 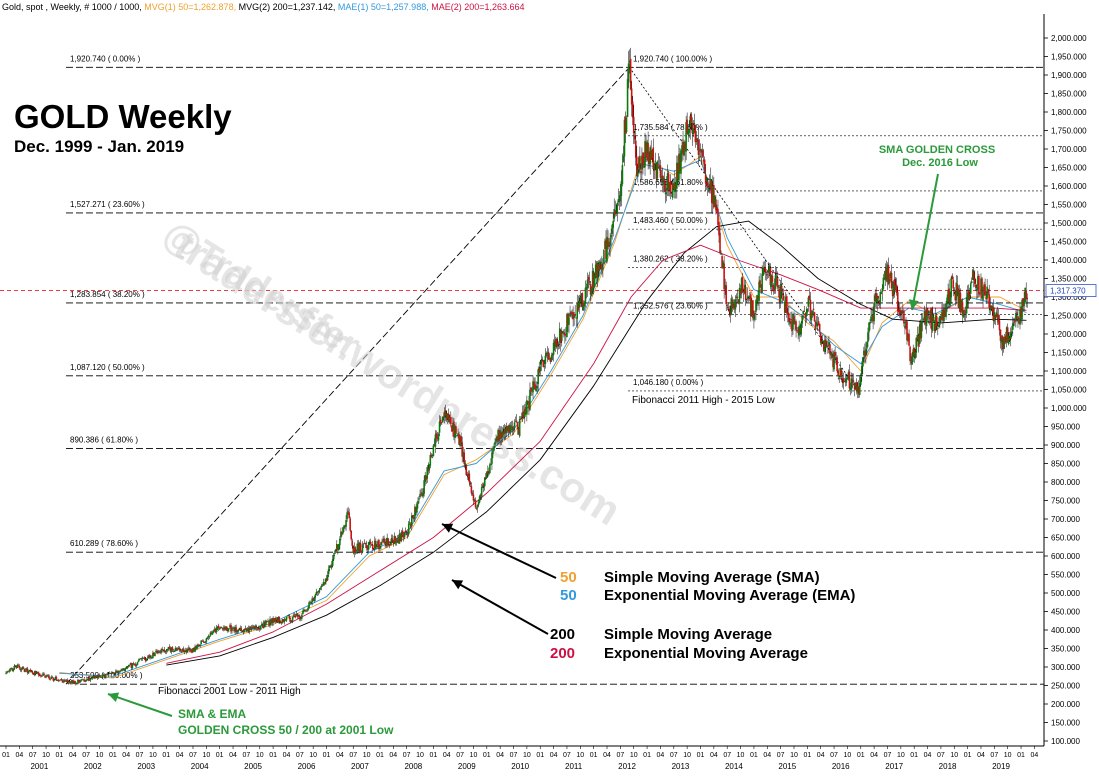 What do you see at coordinates (674, 755) in the screenshot?
I see `x-month-label: 07` at bounding box center [674, 755].